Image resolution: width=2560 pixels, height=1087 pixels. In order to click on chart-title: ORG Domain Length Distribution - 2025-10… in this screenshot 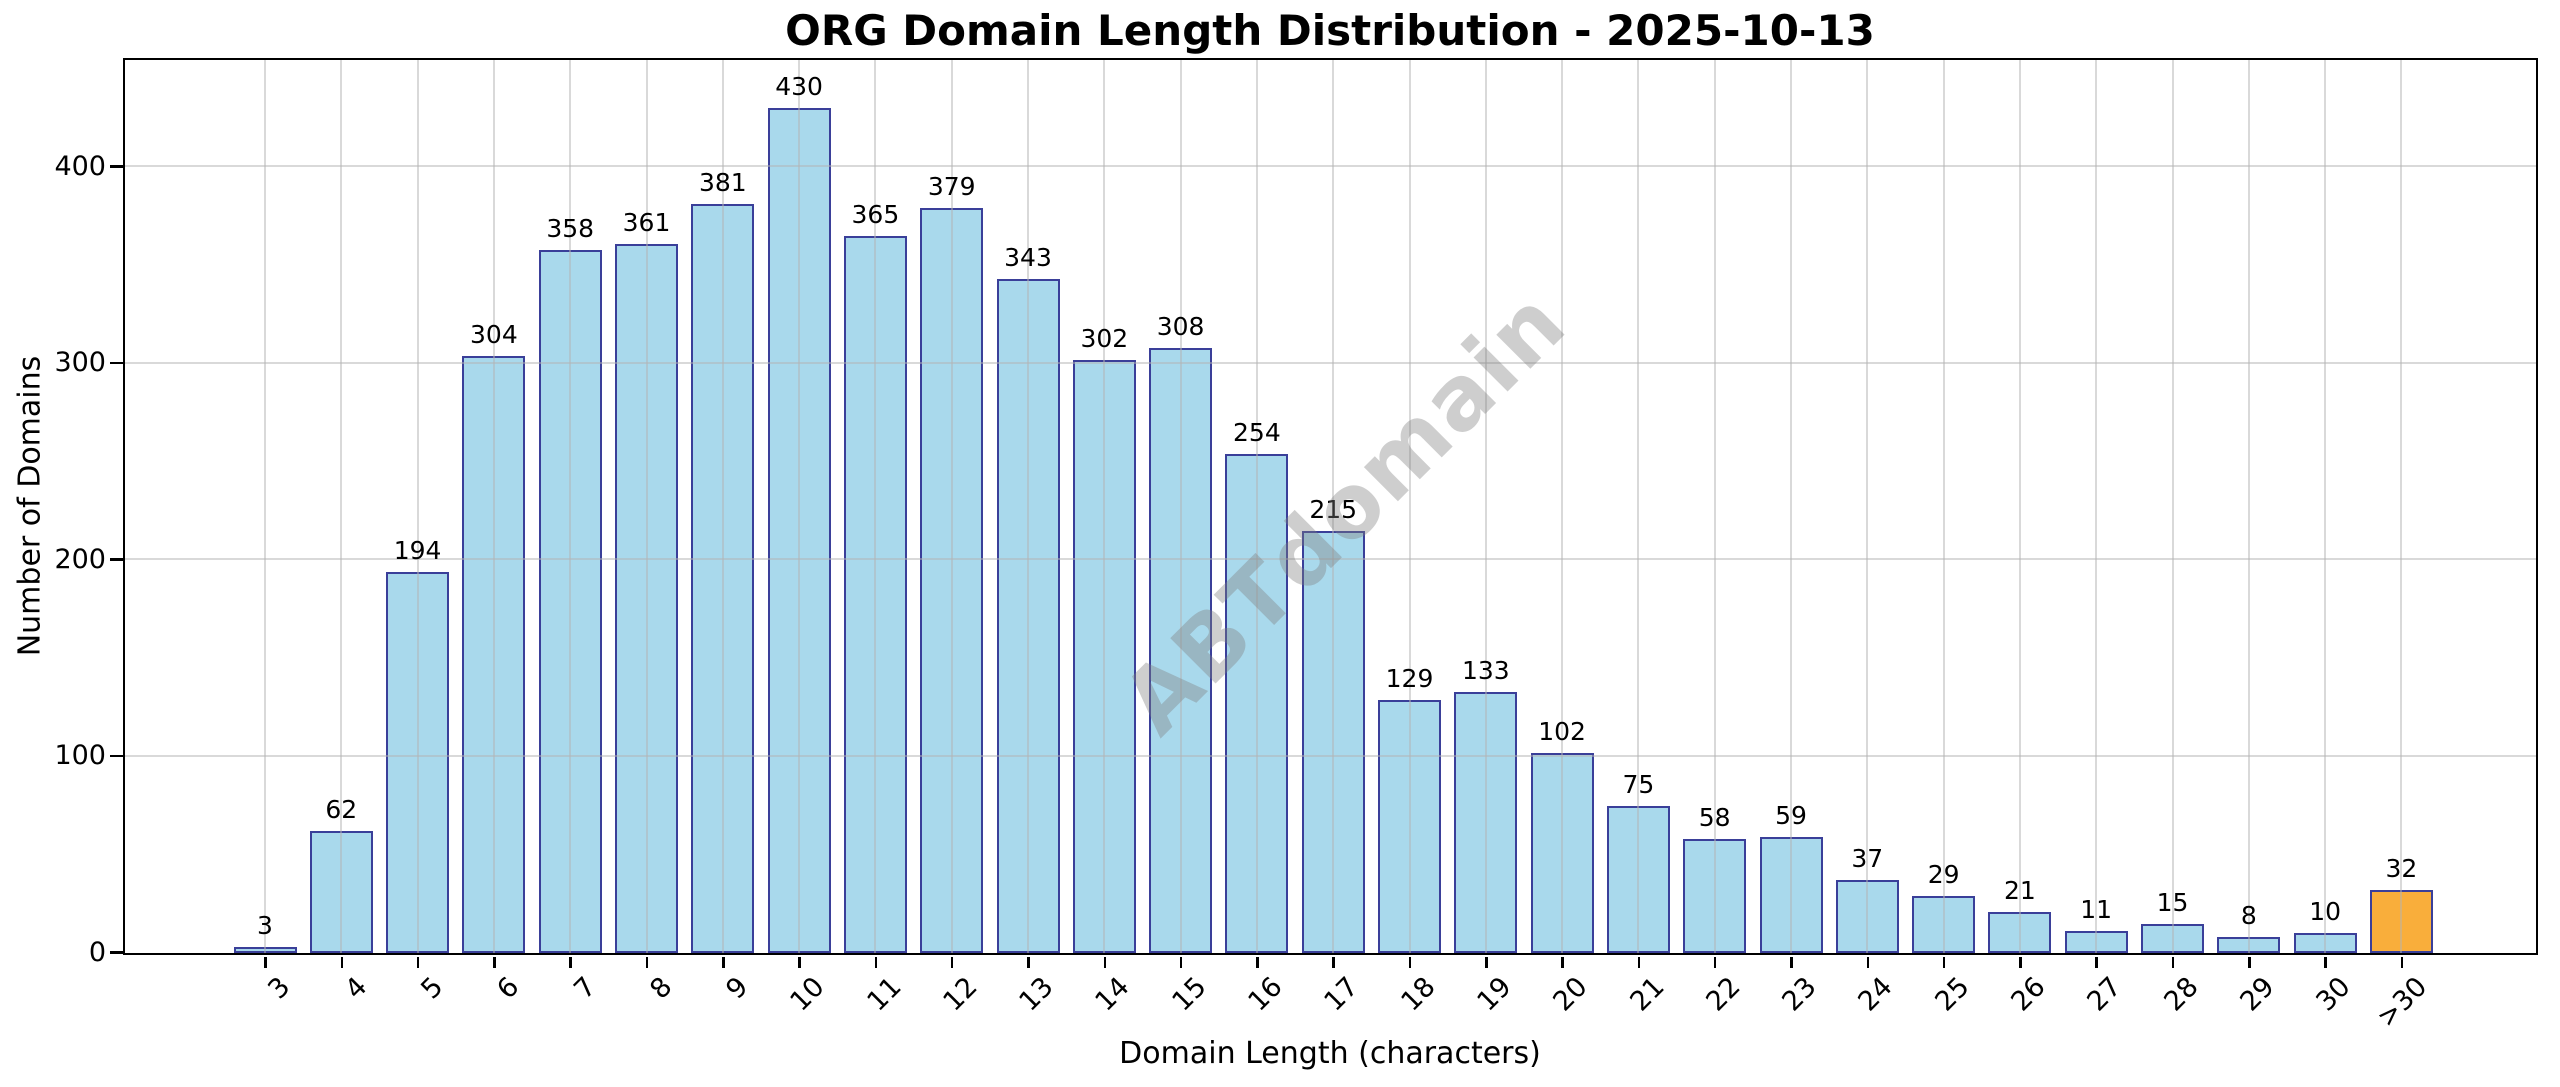, I will do `click(1330, 30)`.